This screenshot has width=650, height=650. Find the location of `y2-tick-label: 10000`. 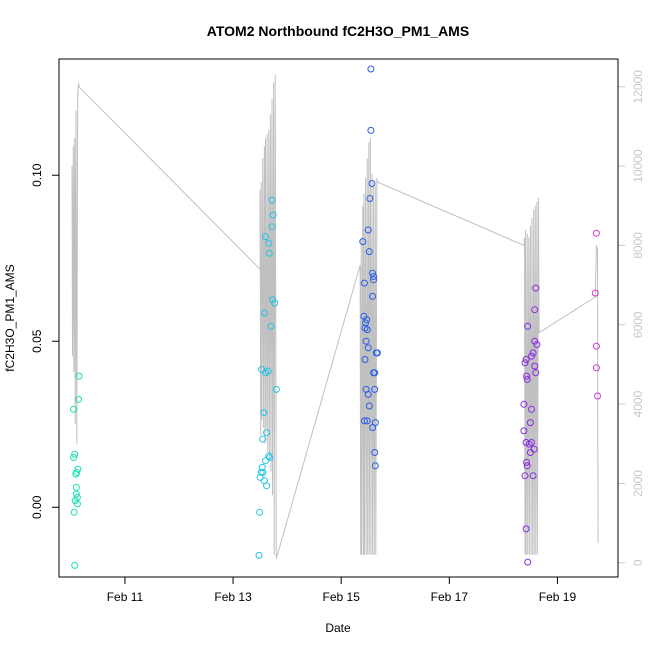

y2-tick-label: 10000 is located at coordinates (638, 166).